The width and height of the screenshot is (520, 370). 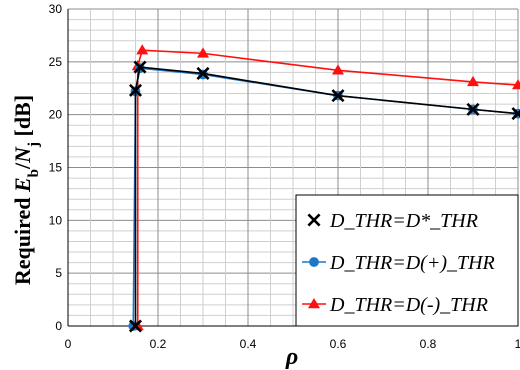 What do you see at coordinates (56, 115) in the screenshot?
I see `y-tick-label: 20` at bounding box center [56, 115].